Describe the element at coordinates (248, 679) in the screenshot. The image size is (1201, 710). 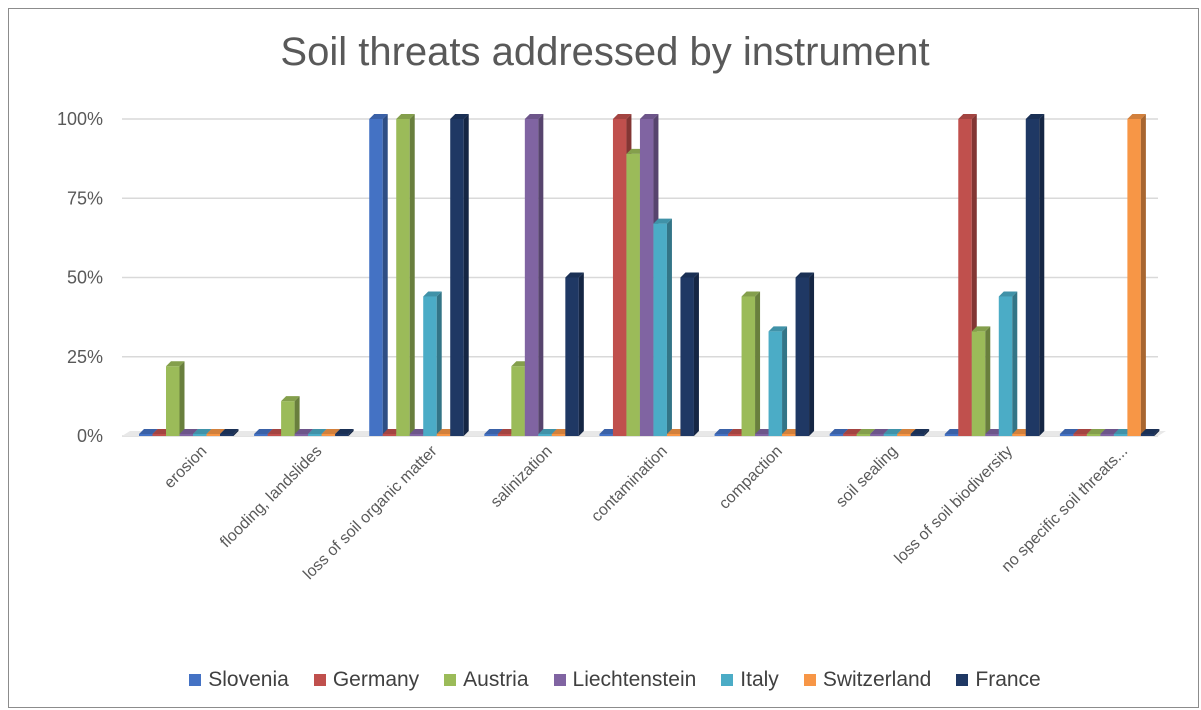
I see `legend-label: Slovenia` at that location.